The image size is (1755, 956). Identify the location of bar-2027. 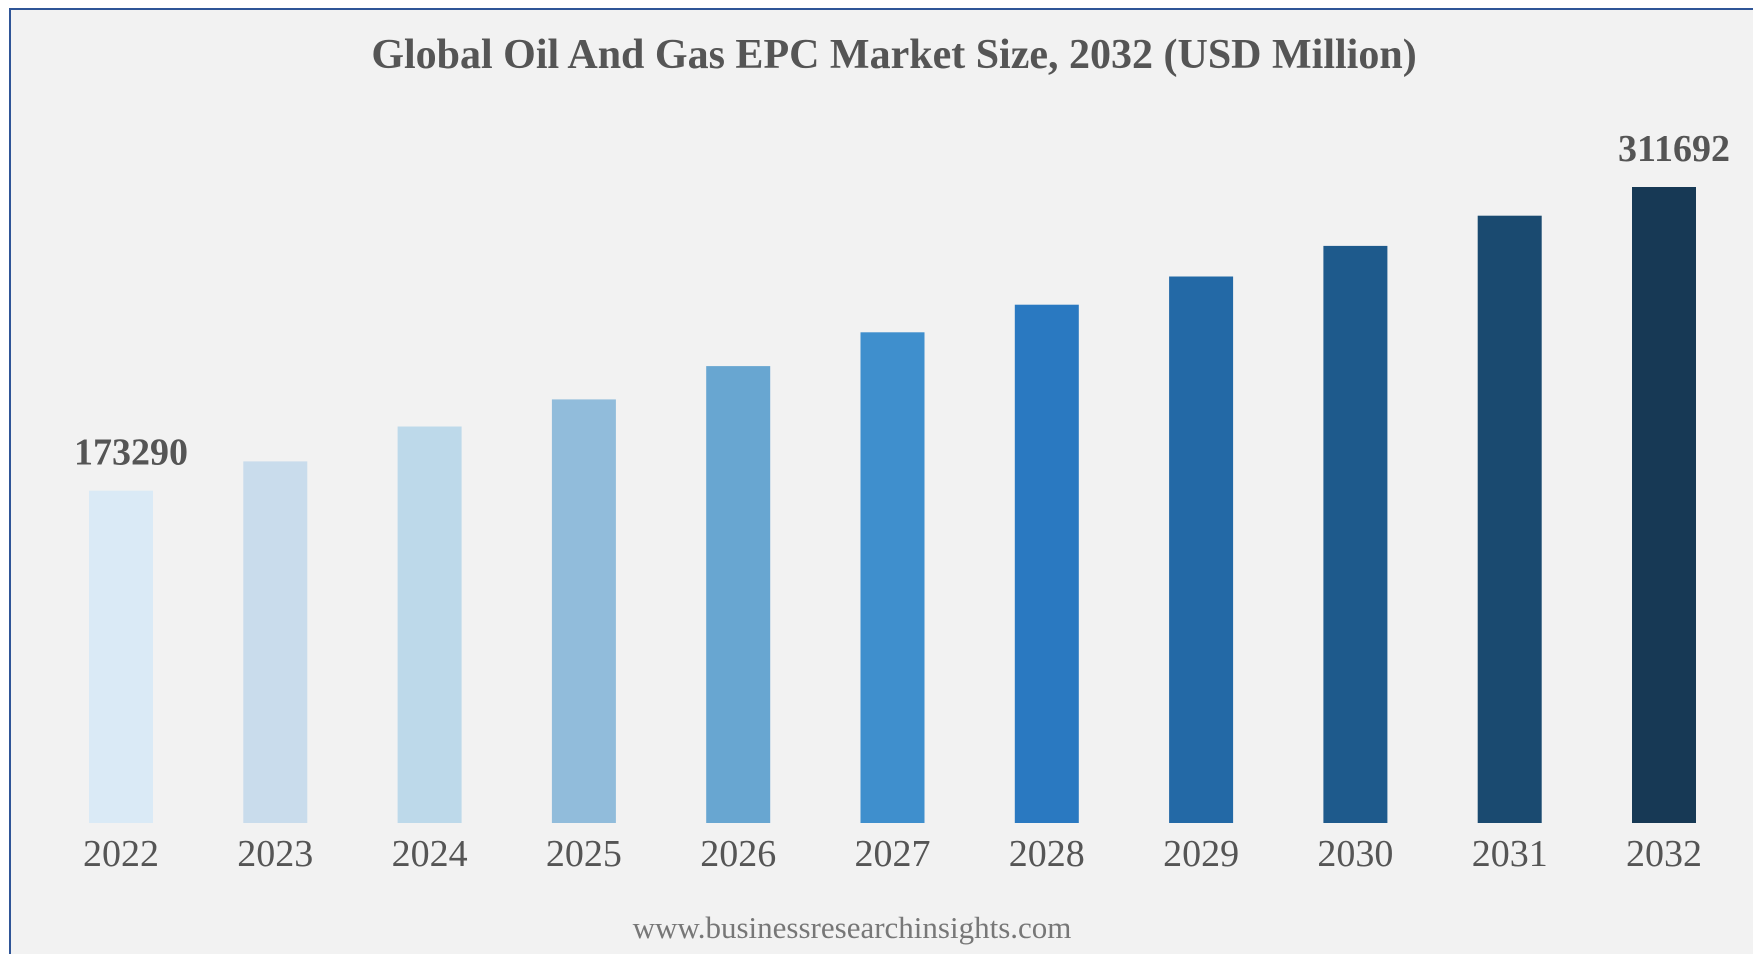
(892, 577).